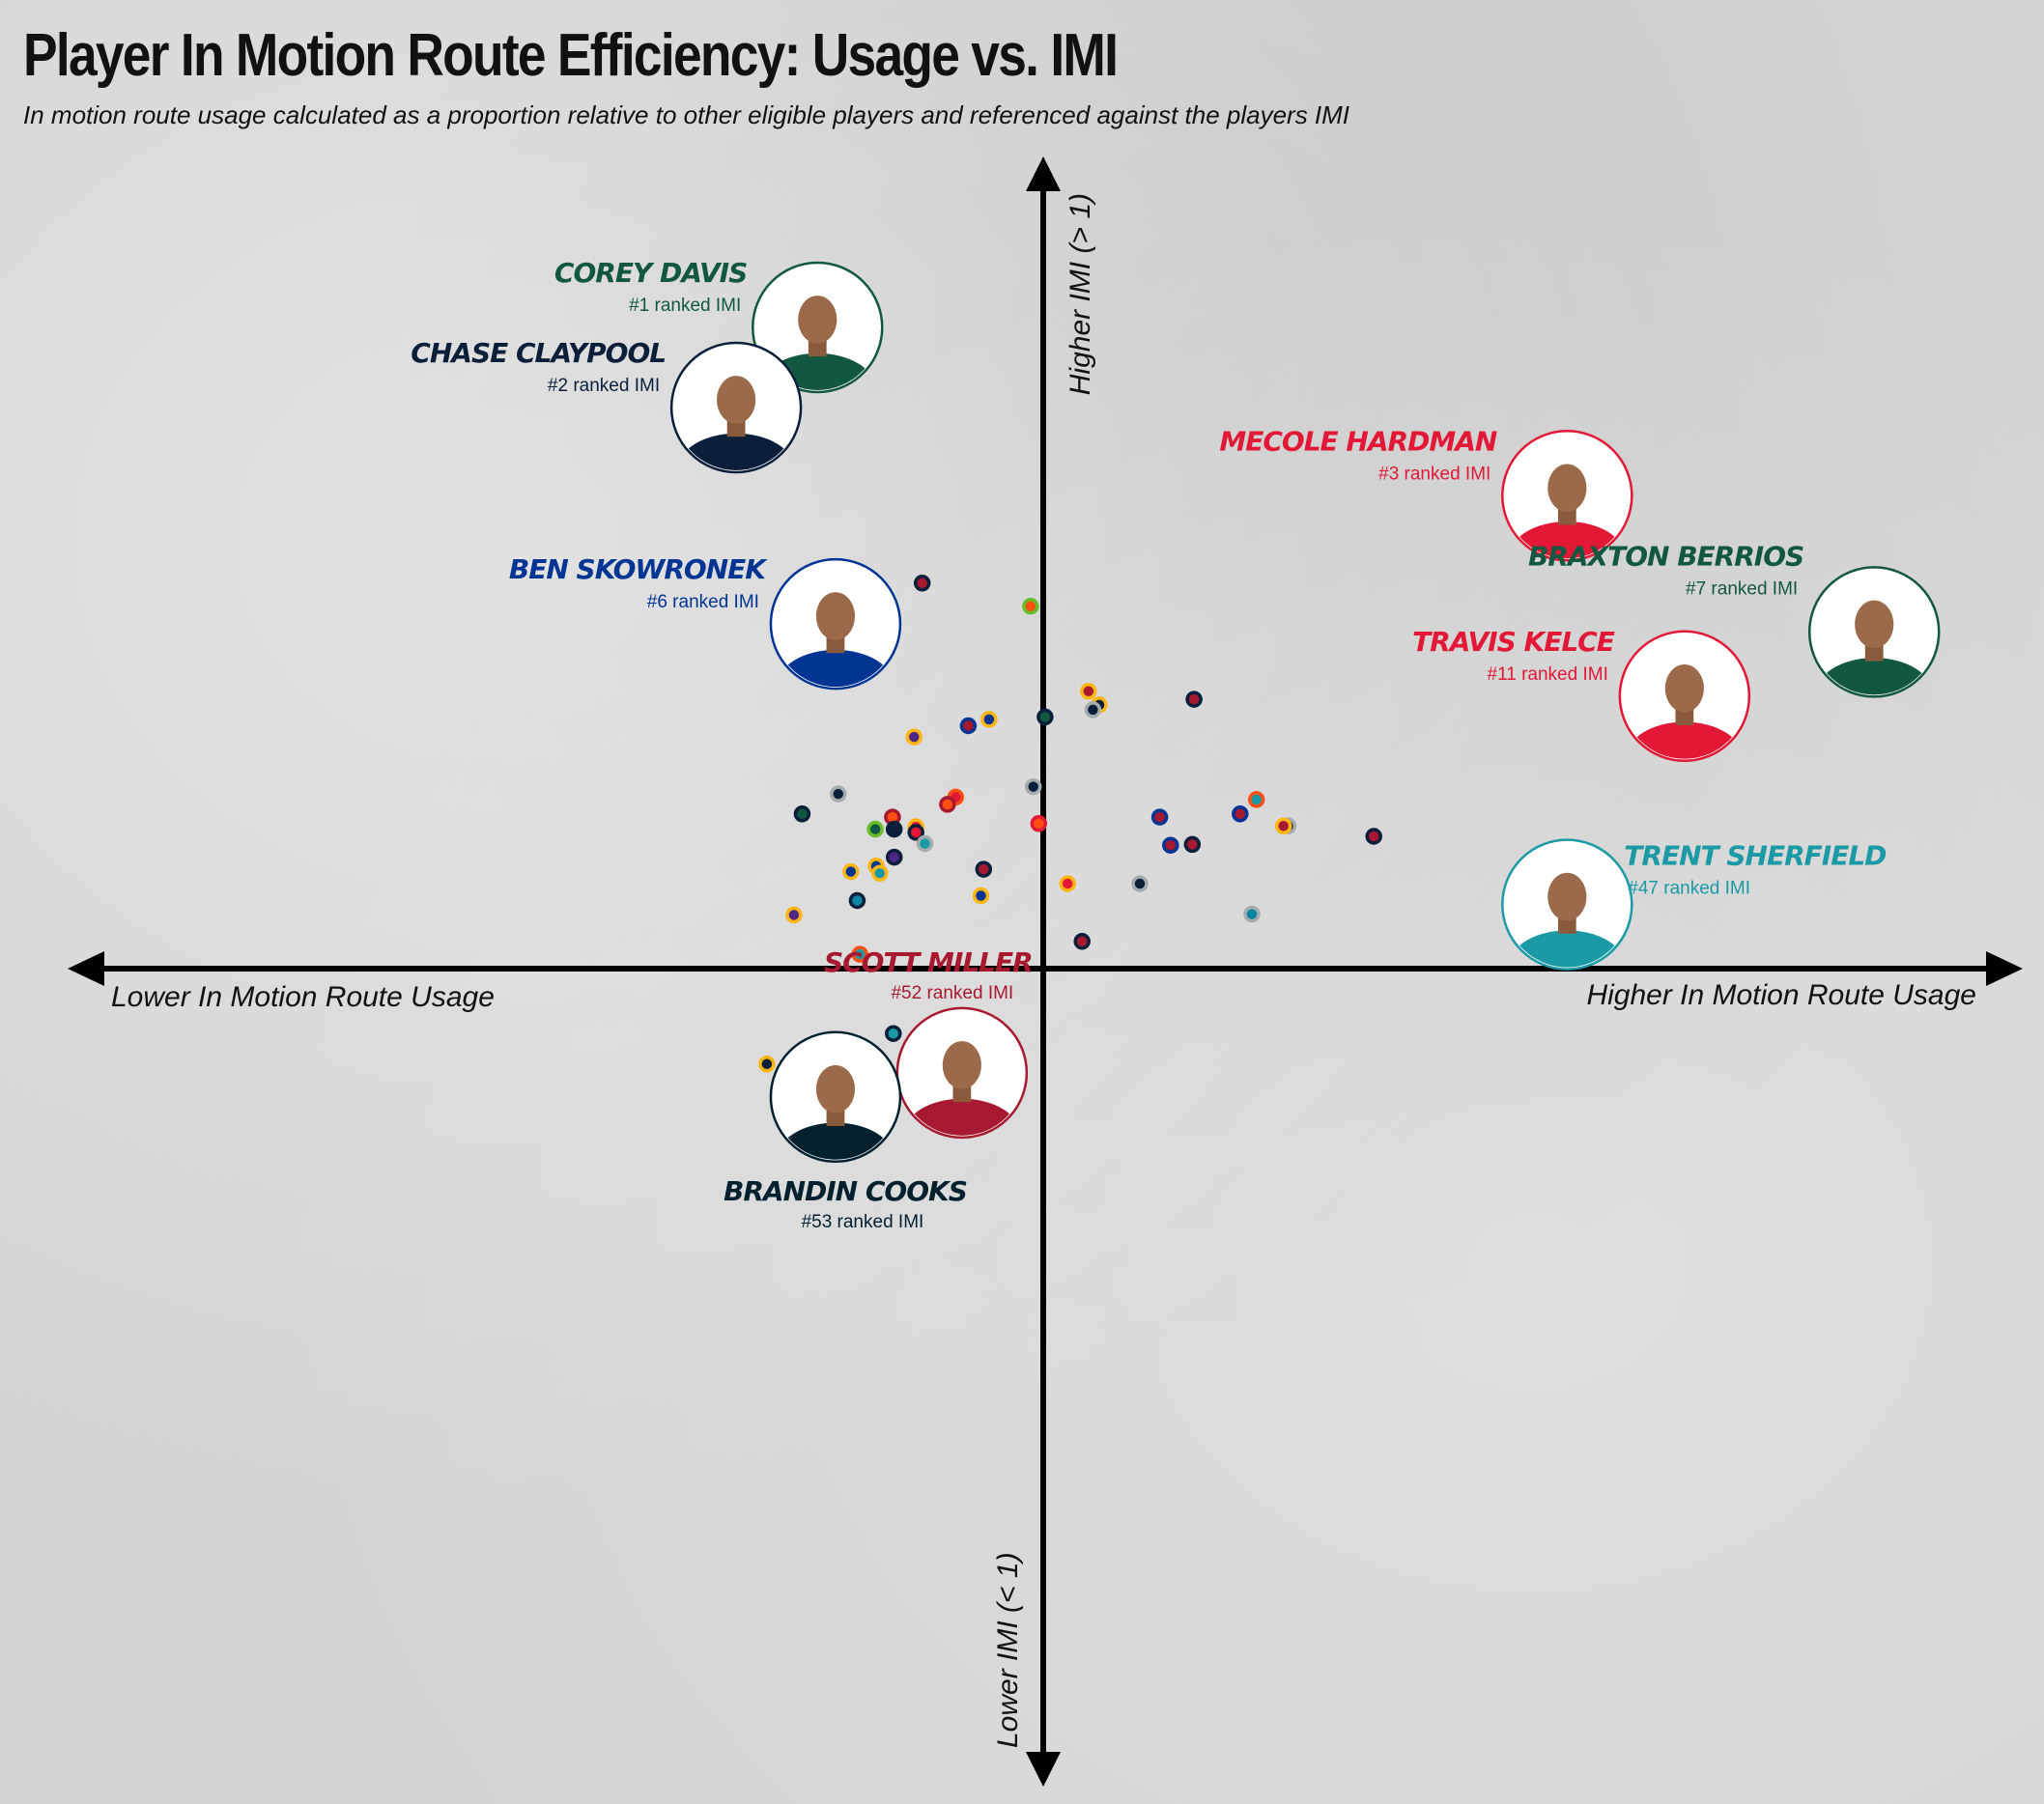  Describe the element at coordinates (2005, 968) in the screenshot. I see `x-axis-arrow-right` at that location.